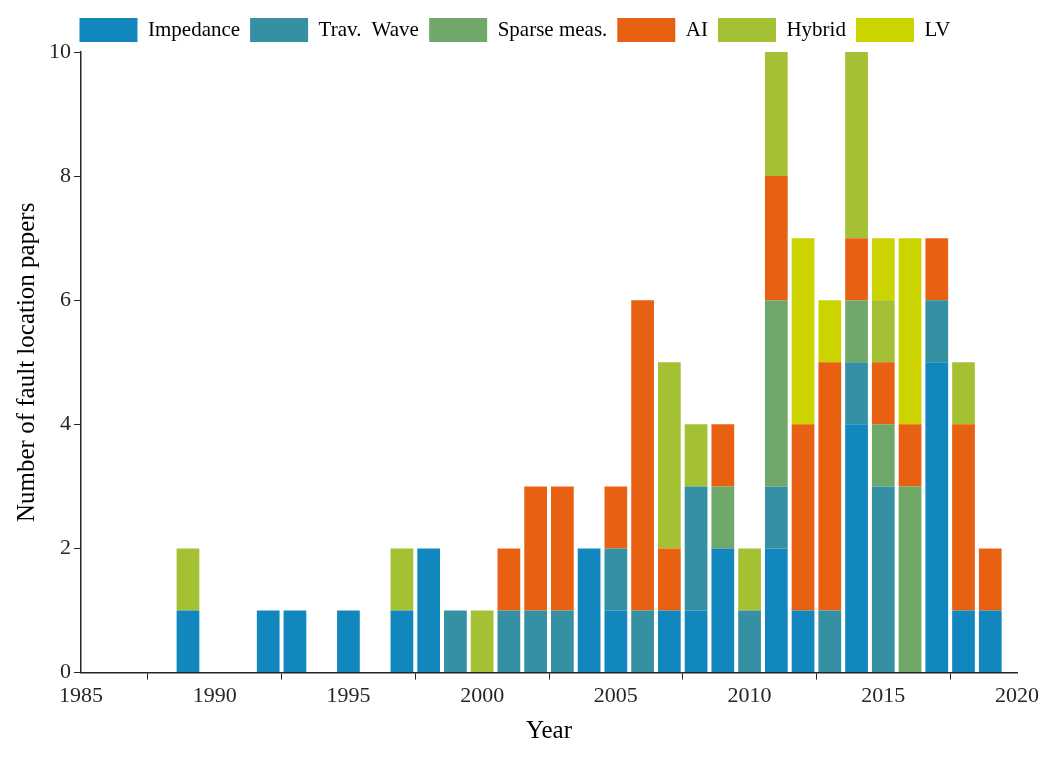  I want to click on x-tick-label: 1985, so click(81, 694).